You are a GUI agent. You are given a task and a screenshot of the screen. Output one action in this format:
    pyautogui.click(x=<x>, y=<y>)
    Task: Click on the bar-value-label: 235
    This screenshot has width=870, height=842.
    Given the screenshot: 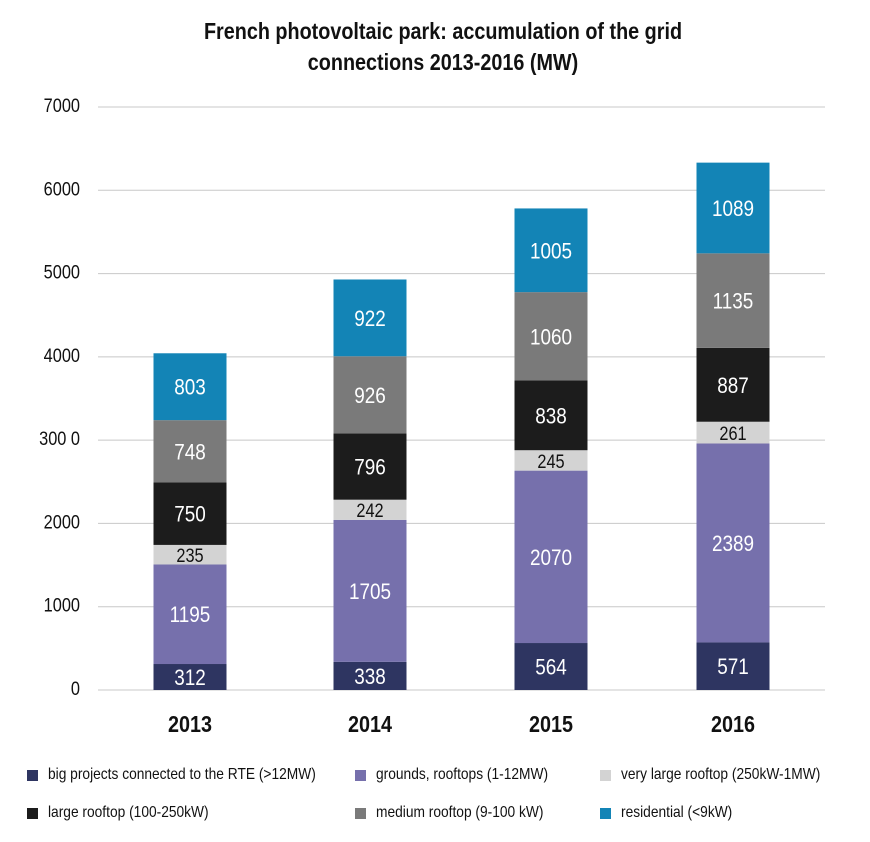 What is the action you would take?
    pyautogui.click(x=189, y=555)
    